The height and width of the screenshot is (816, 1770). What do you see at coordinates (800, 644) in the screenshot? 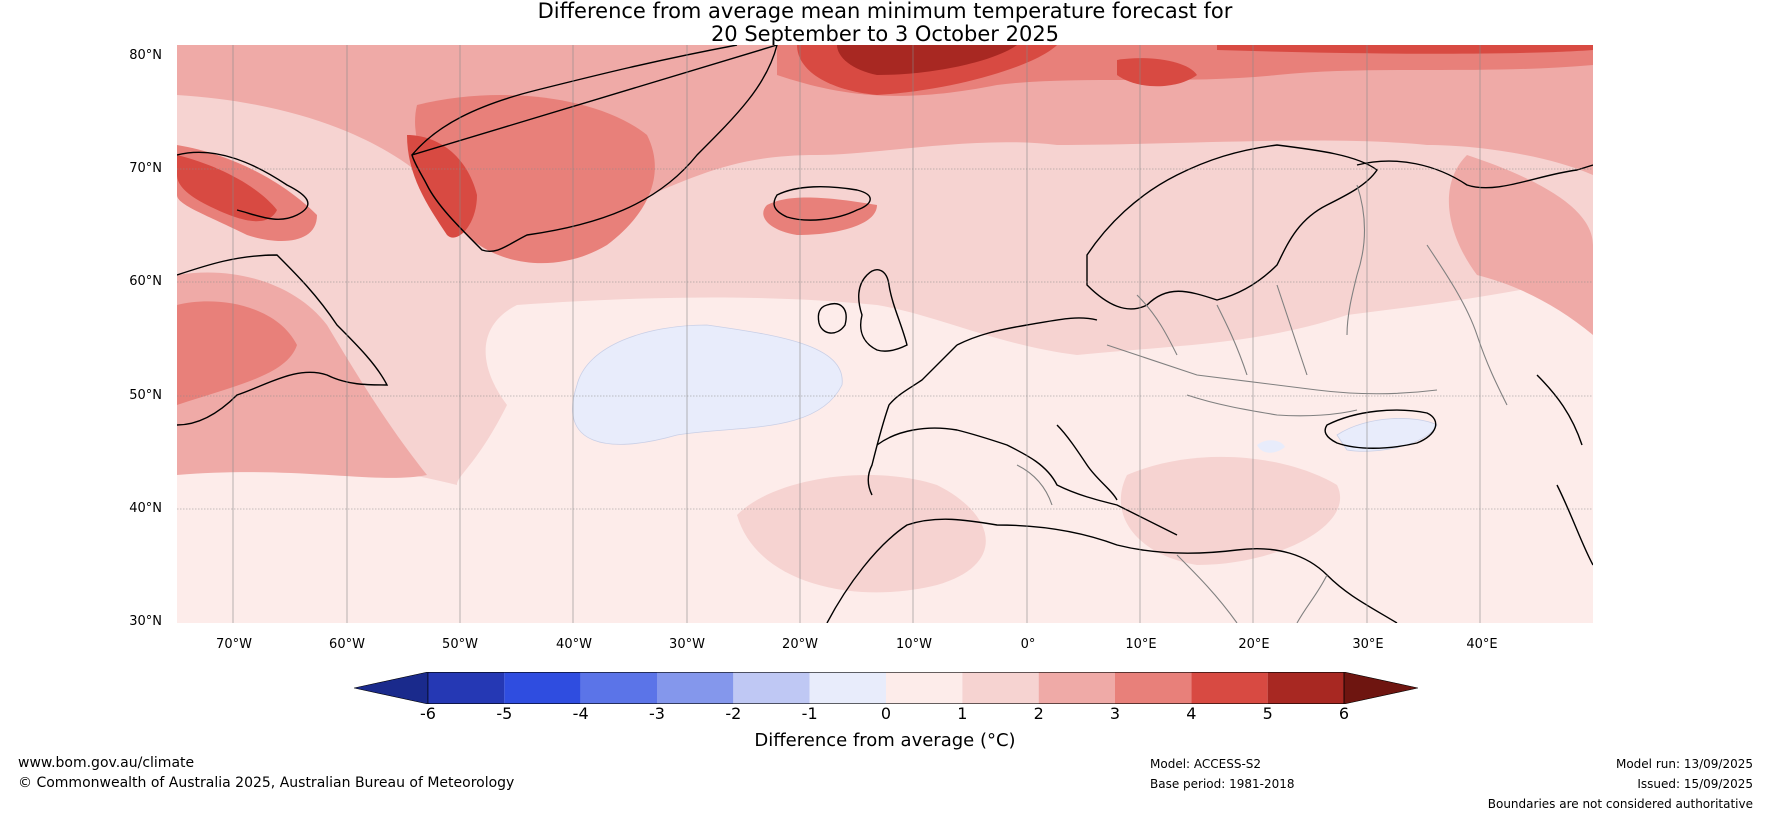
I see `lon-label-20w: 20°W` at bounding box center [800, 644].